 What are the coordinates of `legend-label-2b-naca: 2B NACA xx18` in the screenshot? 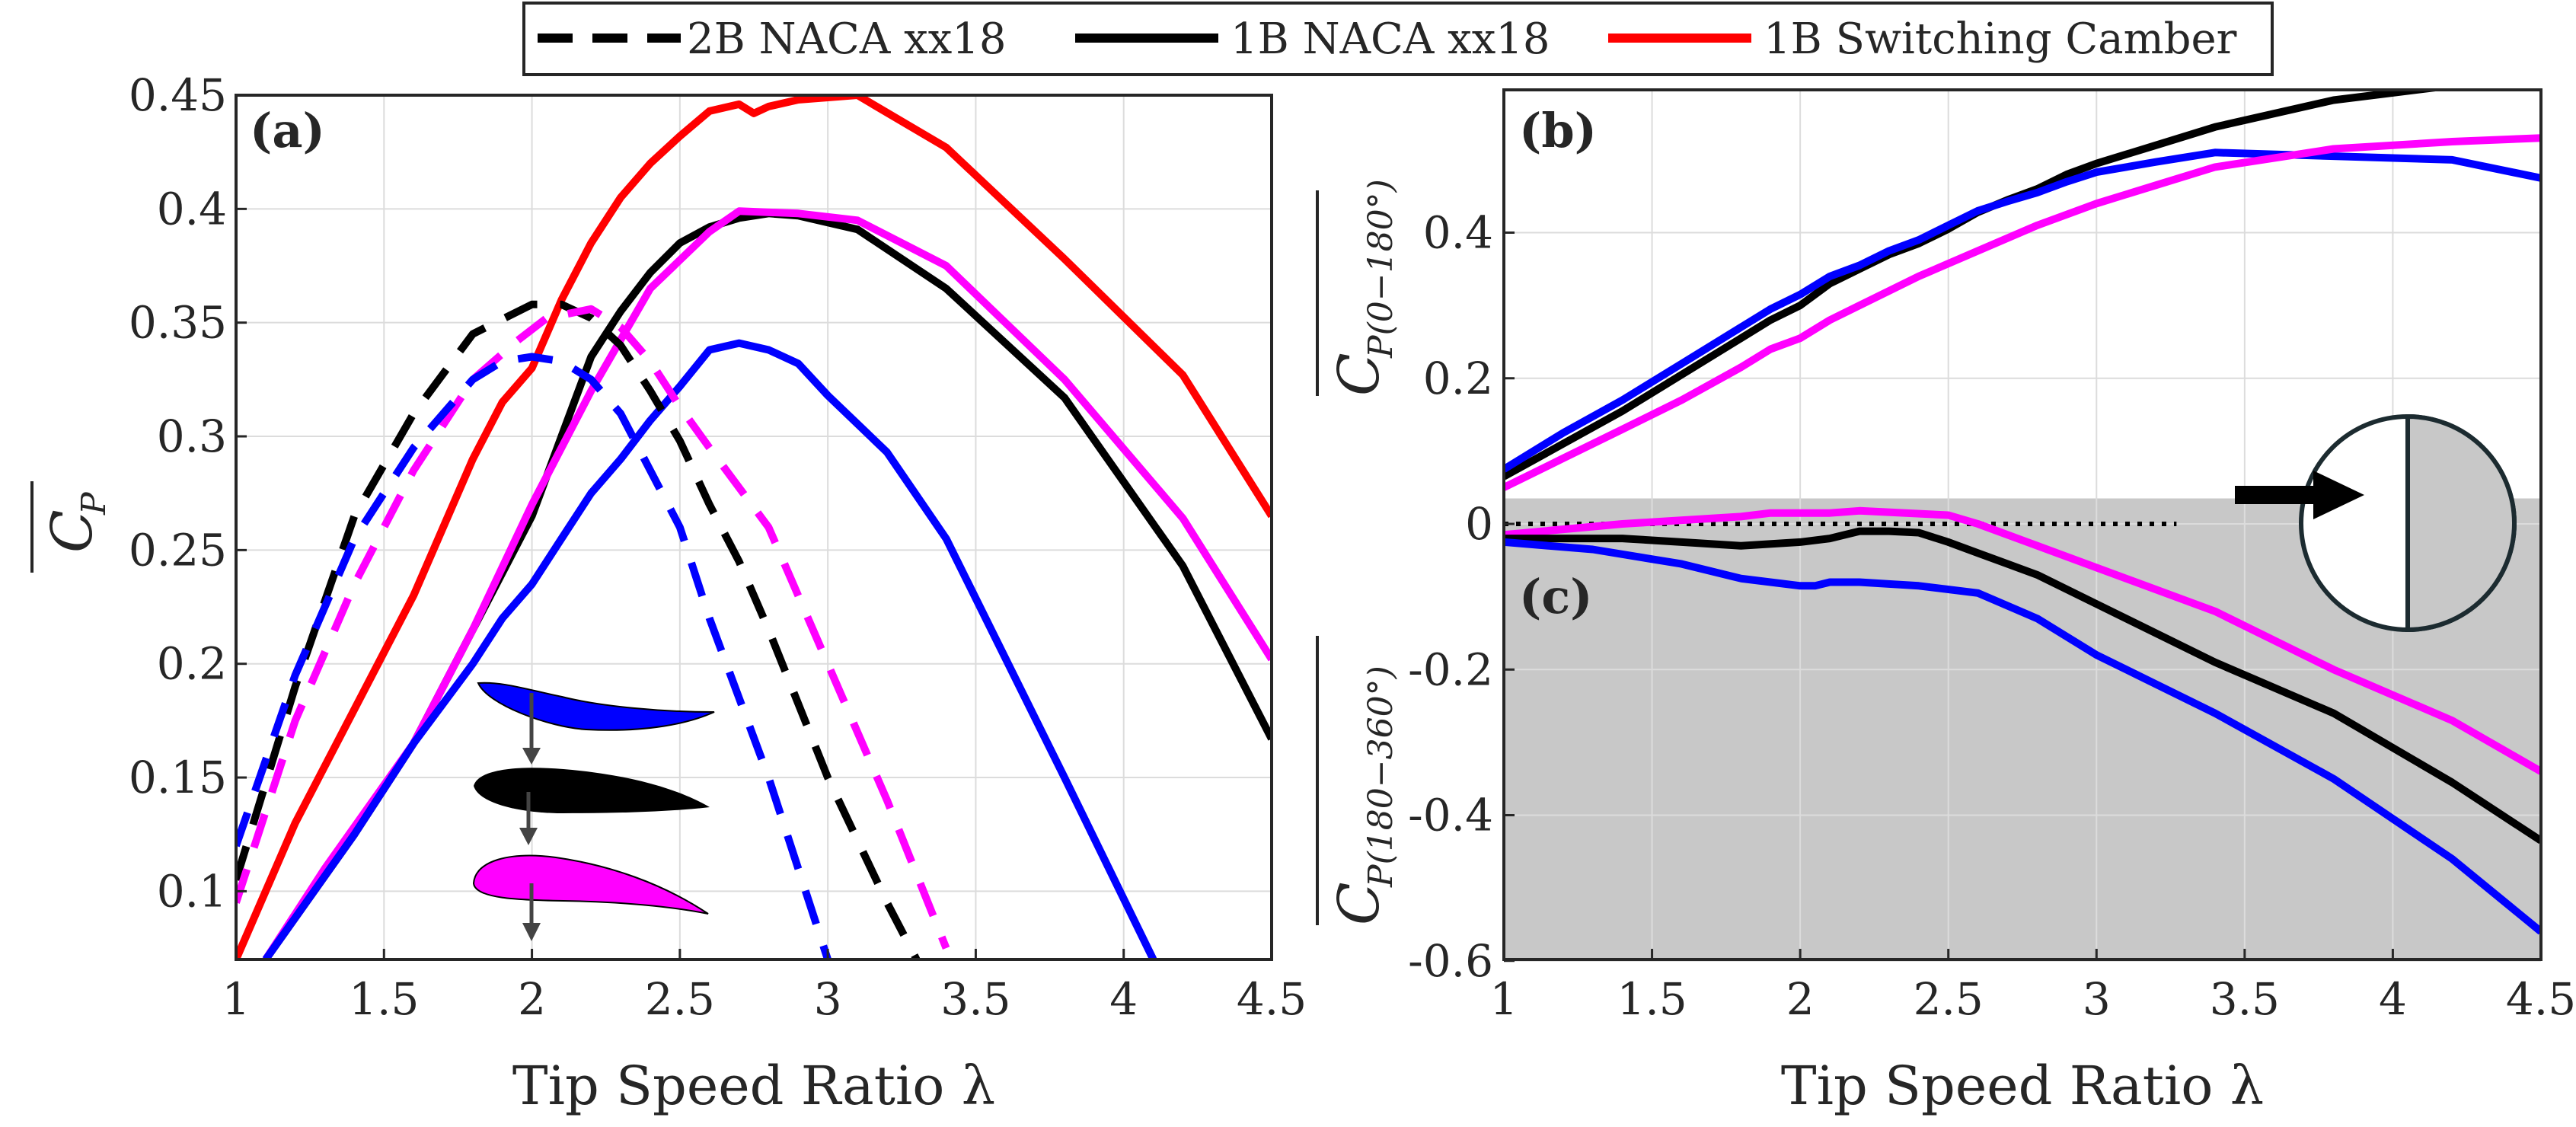 It's located at (847, 39).